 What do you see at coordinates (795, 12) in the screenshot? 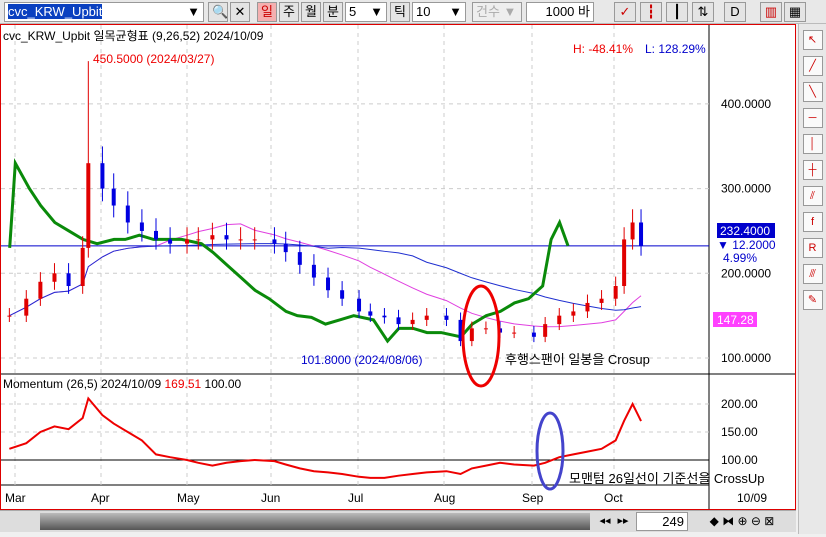
I see `grid-icon: ▦` at bounding box center [795, 12].